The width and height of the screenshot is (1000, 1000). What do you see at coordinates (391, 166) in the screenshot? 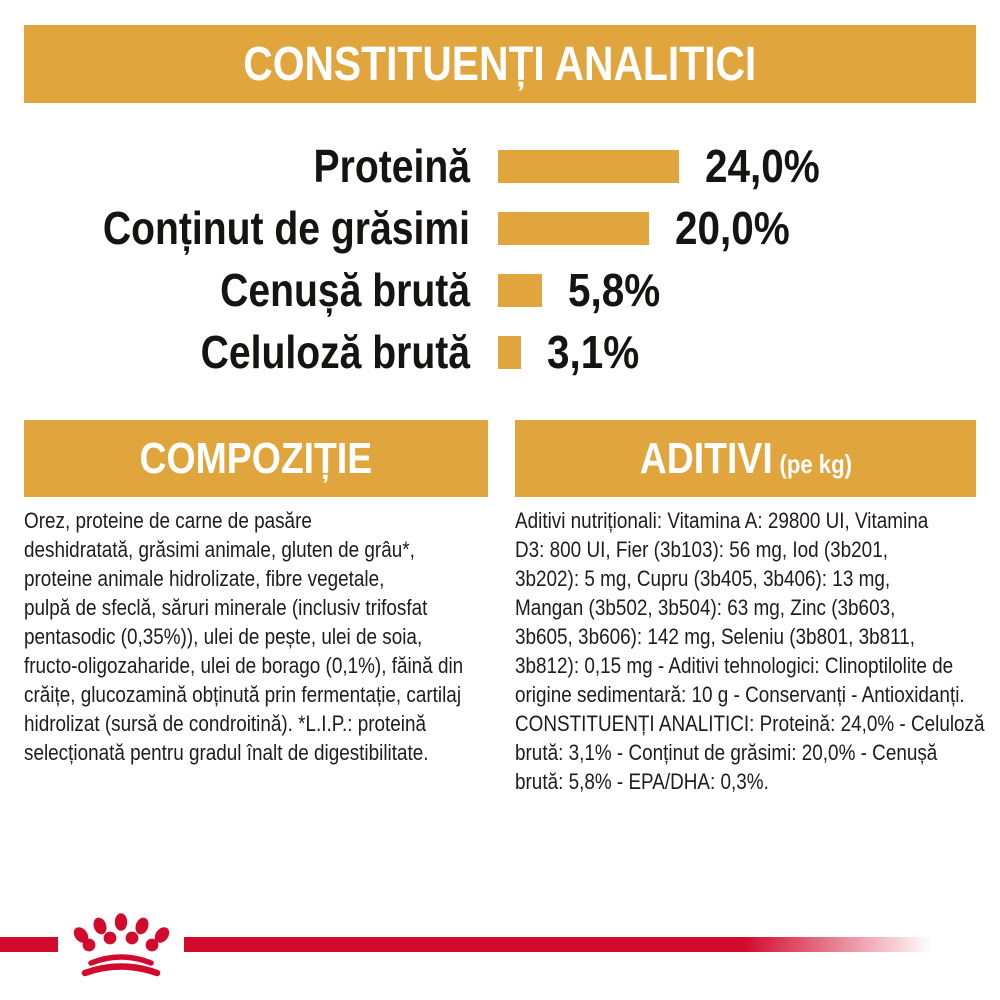
I see `analytic-label: Proteină` at bounding box center [391, 166].